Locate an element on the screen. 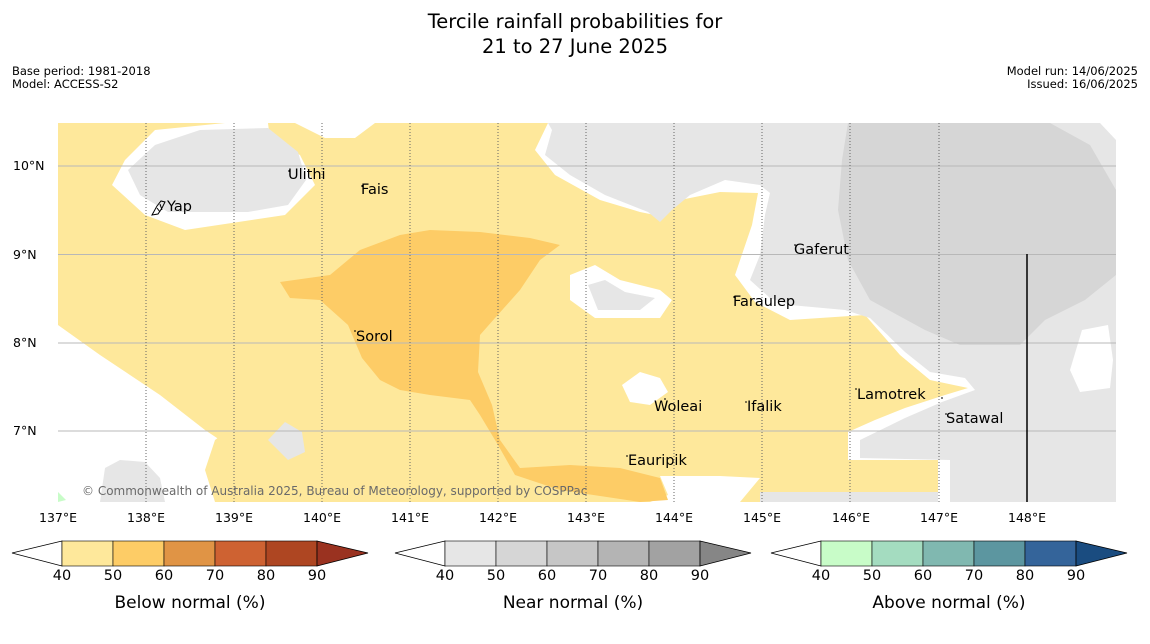 The height and width of the screenshot is (644, 1150). title-line-2: 21 to 27 June 2025 is located at coordinates (575, 46).